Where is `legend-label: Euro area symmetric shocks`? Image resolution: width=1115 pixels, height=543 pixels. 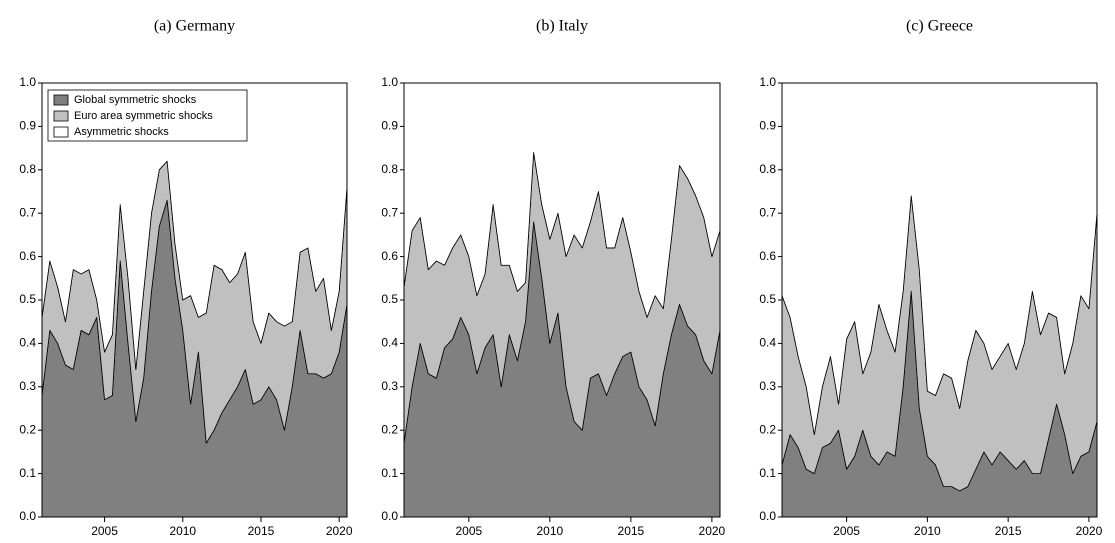
legend-label: Euro area symmetric shocks is located at coordinates (143, 116).